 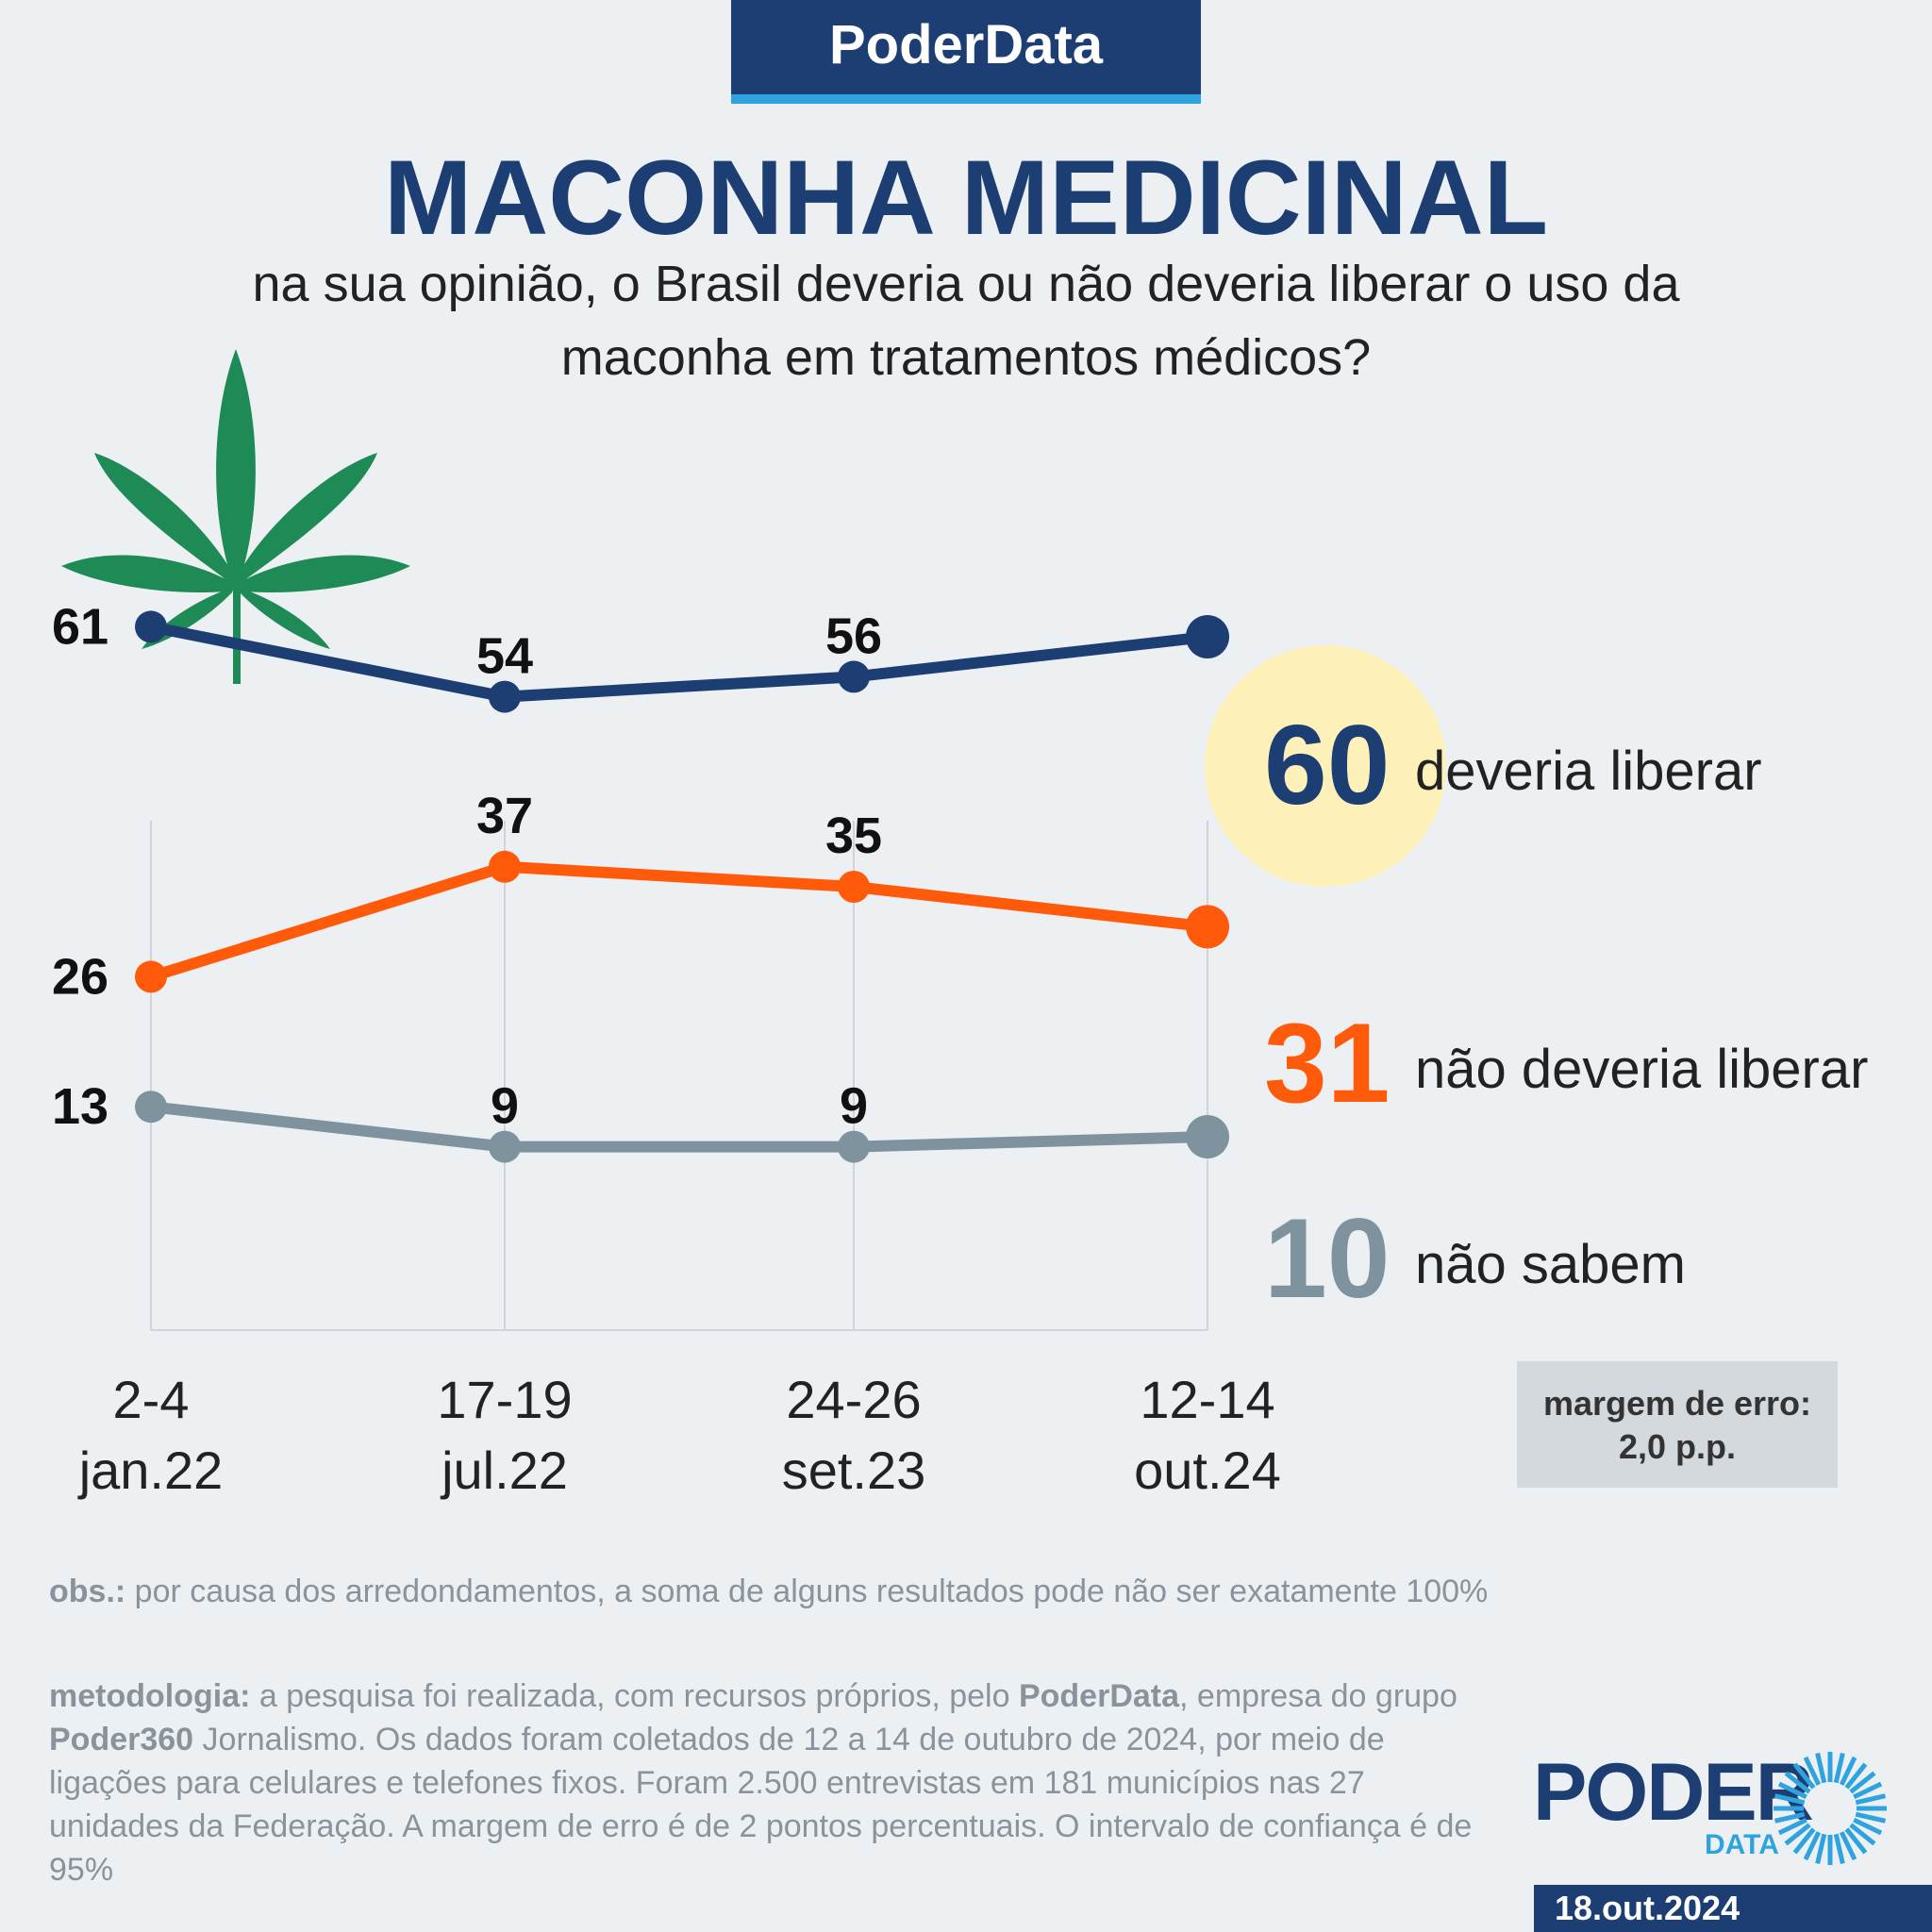 What do you see at coordinates (505, 1400) in the screenshot?
I see `x-tick-label-1-line1: 17-19` at bounding box center [505, 1400].